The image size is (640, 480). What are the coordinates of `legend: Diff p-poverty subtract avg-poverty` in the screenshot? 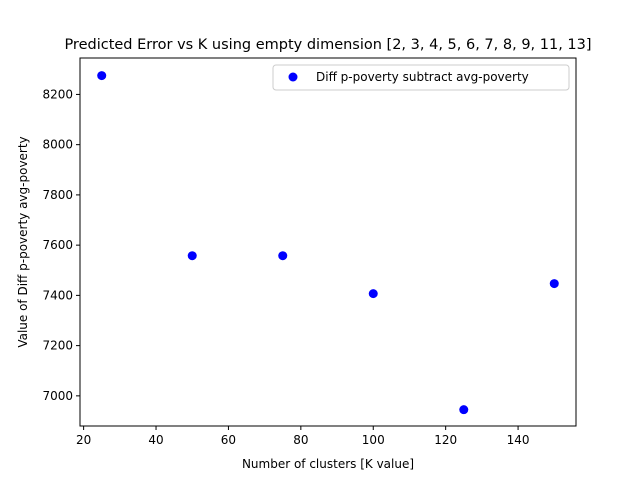 It's located at (421, 77).